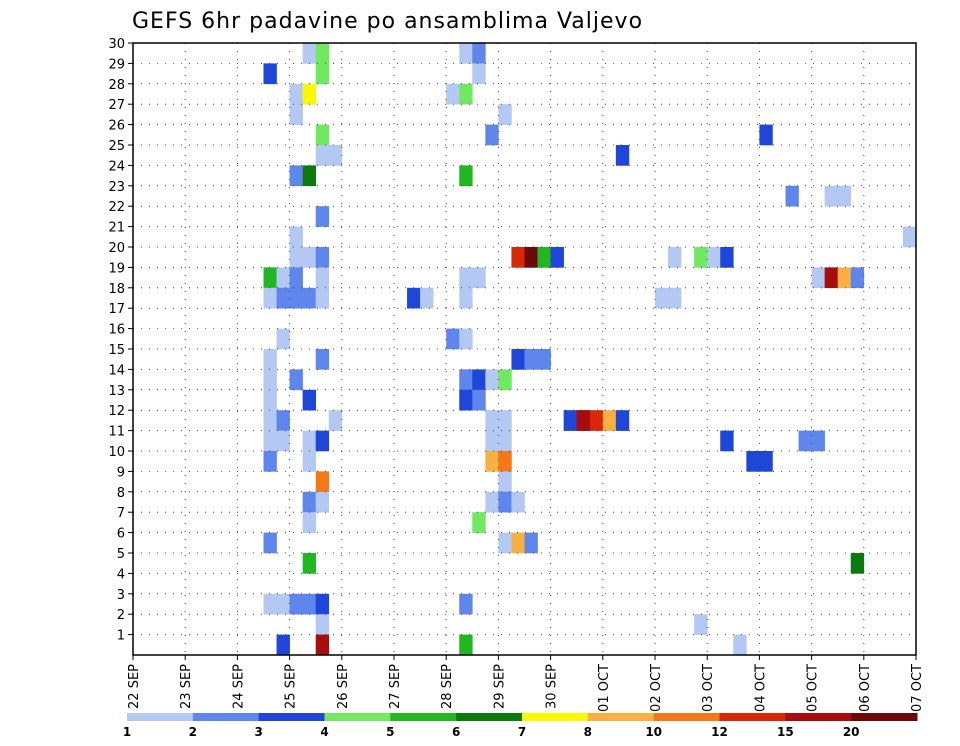 This screenshot has height=746, width=960. I want to click on y-tick-label: 25, so click(116, 146).